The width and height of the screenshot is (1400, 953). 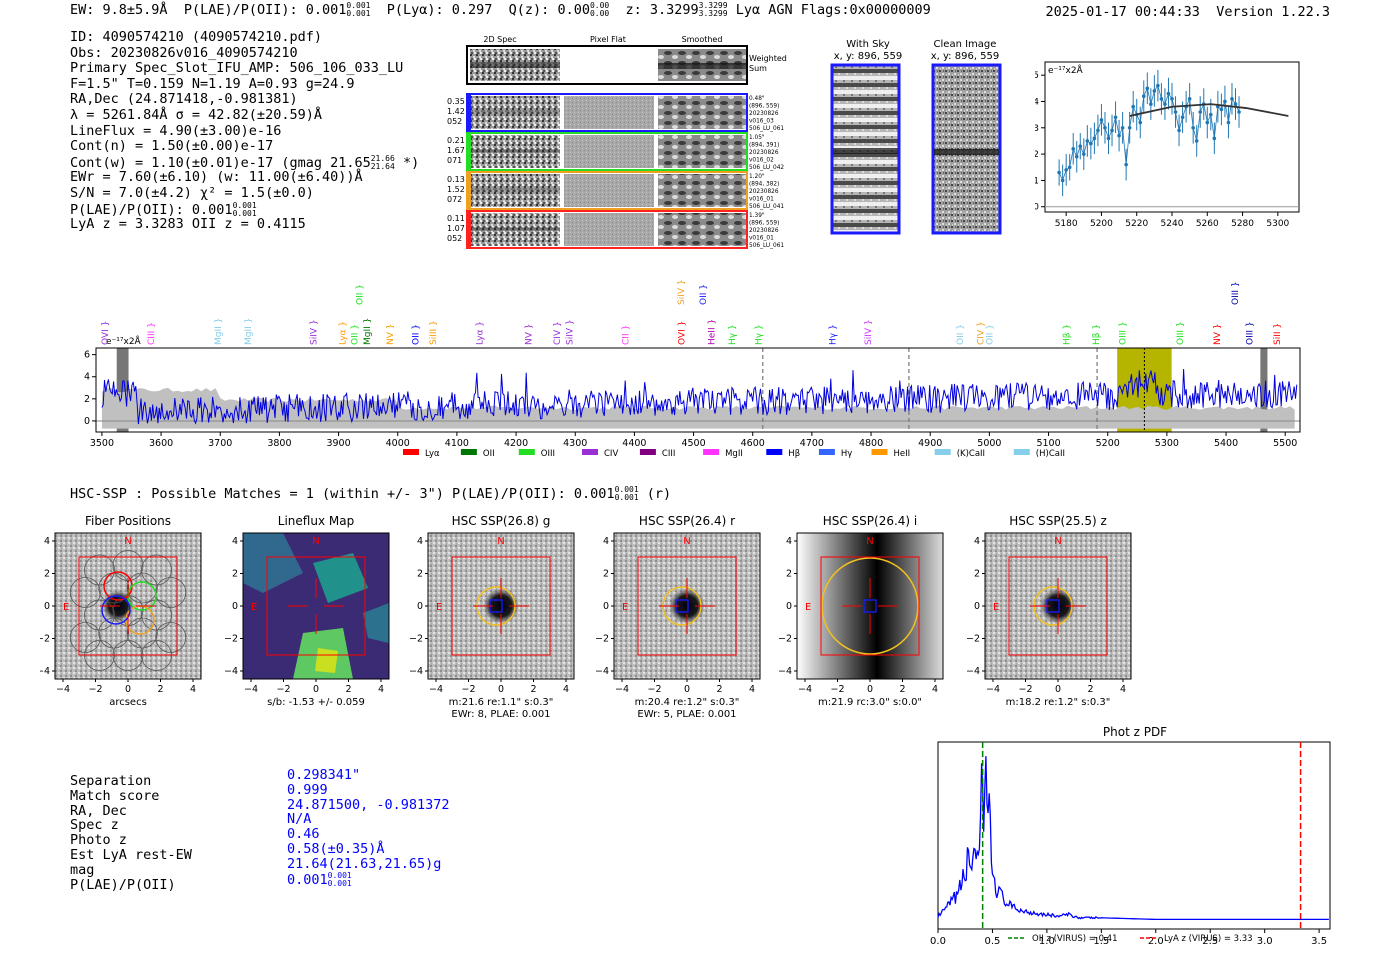 I want to click on thumb-title: HSC SSP(25.5) z, so click(x=1058, y=521).